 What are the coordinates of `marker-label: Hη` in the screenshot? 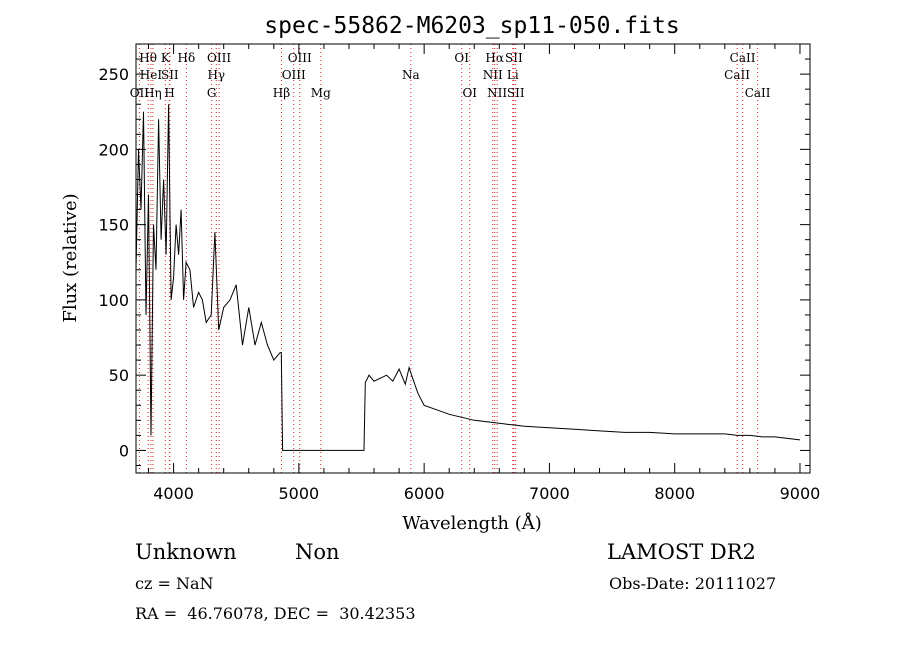 It's located at (153, 93).